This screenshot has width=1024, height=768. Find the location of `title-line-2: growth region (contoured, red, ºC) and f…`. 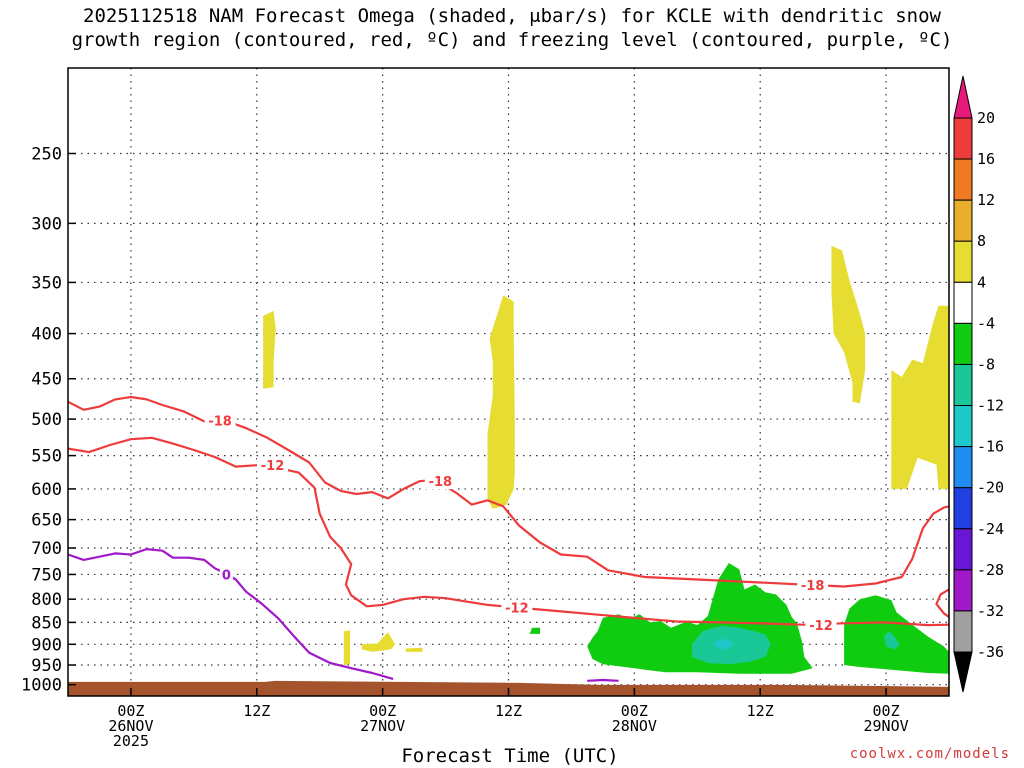

title-line-2: growth region (contoured, red, ºC) and f… is located at coordinates (512, 40).